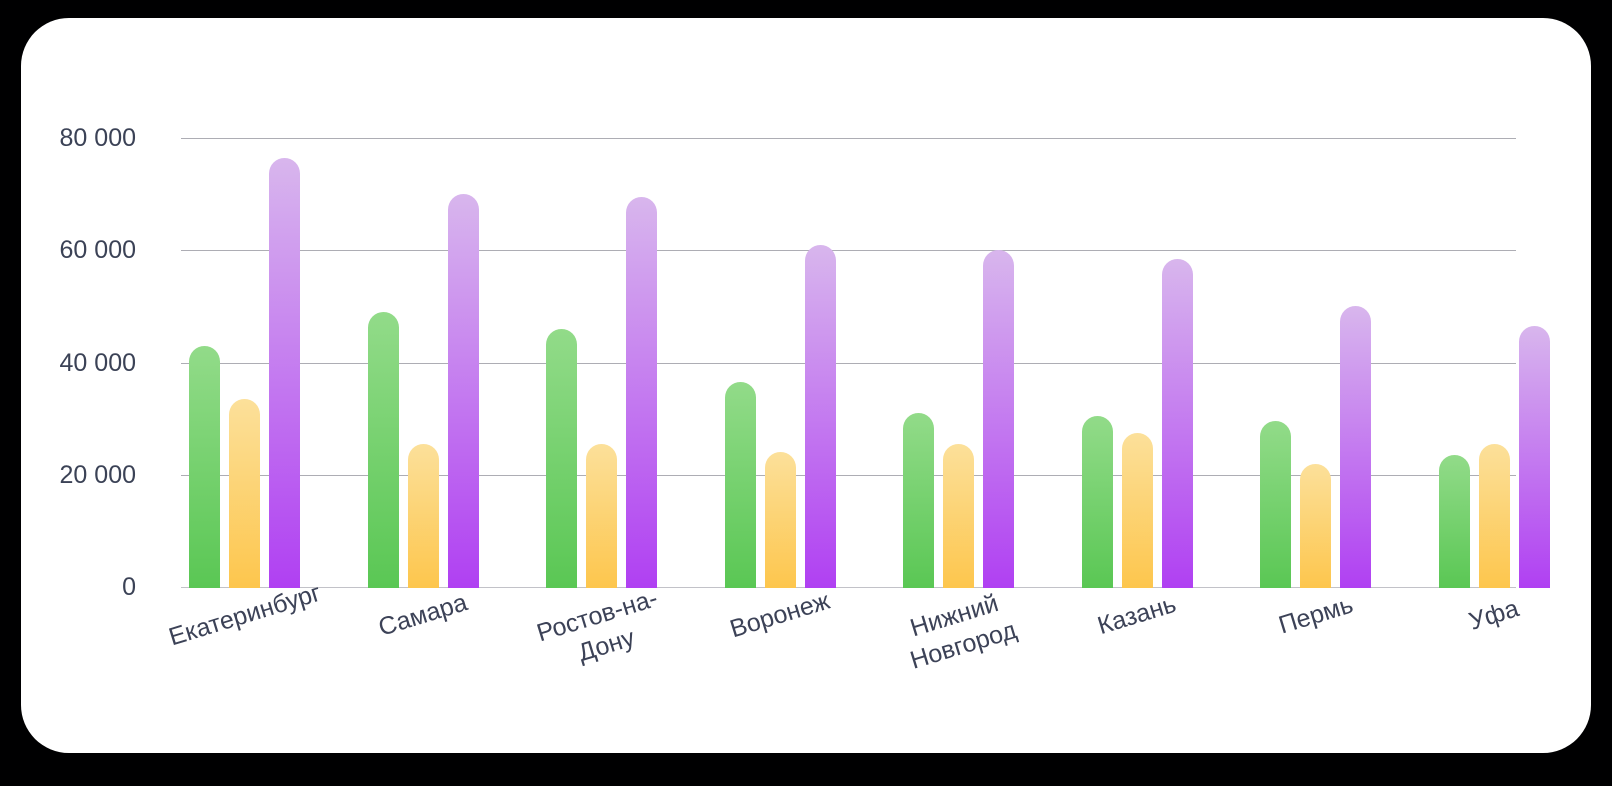 This screenshot has height=786, width=1612. I want to click on y-axis-tick-label: 20 000, so click(97, 474).